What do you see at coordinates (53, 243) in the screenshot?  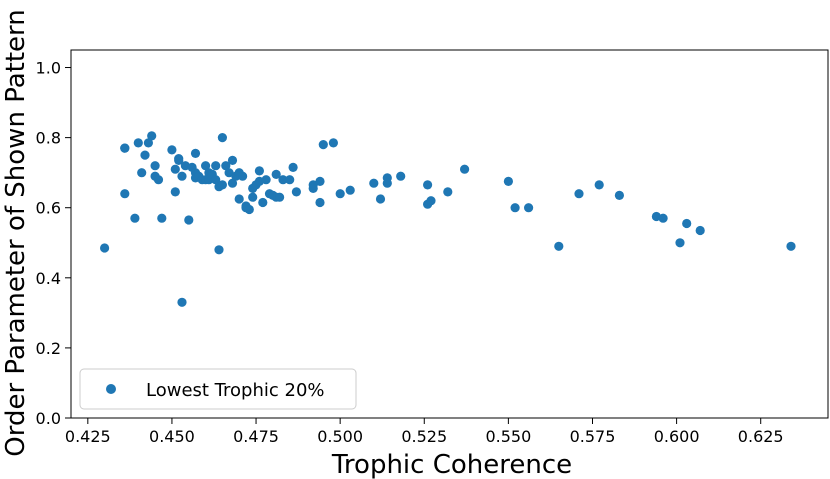 I see `y-axis-ticks: 0.0 0.2 0.4 0.6 0.8 1.0` at bounding box center [53, 243].